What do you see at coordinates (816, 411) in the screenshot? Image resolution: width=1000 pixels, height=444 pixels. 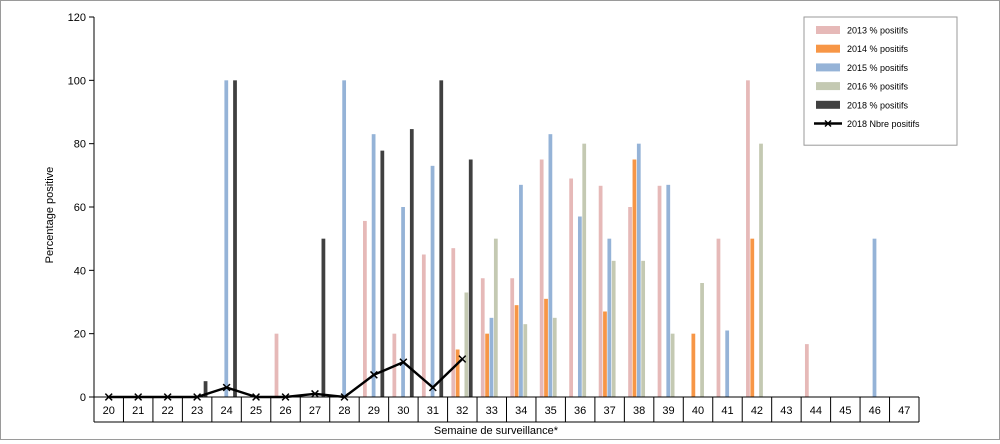 I see `x-tick-label: 44` at bounding box center [816, 411].